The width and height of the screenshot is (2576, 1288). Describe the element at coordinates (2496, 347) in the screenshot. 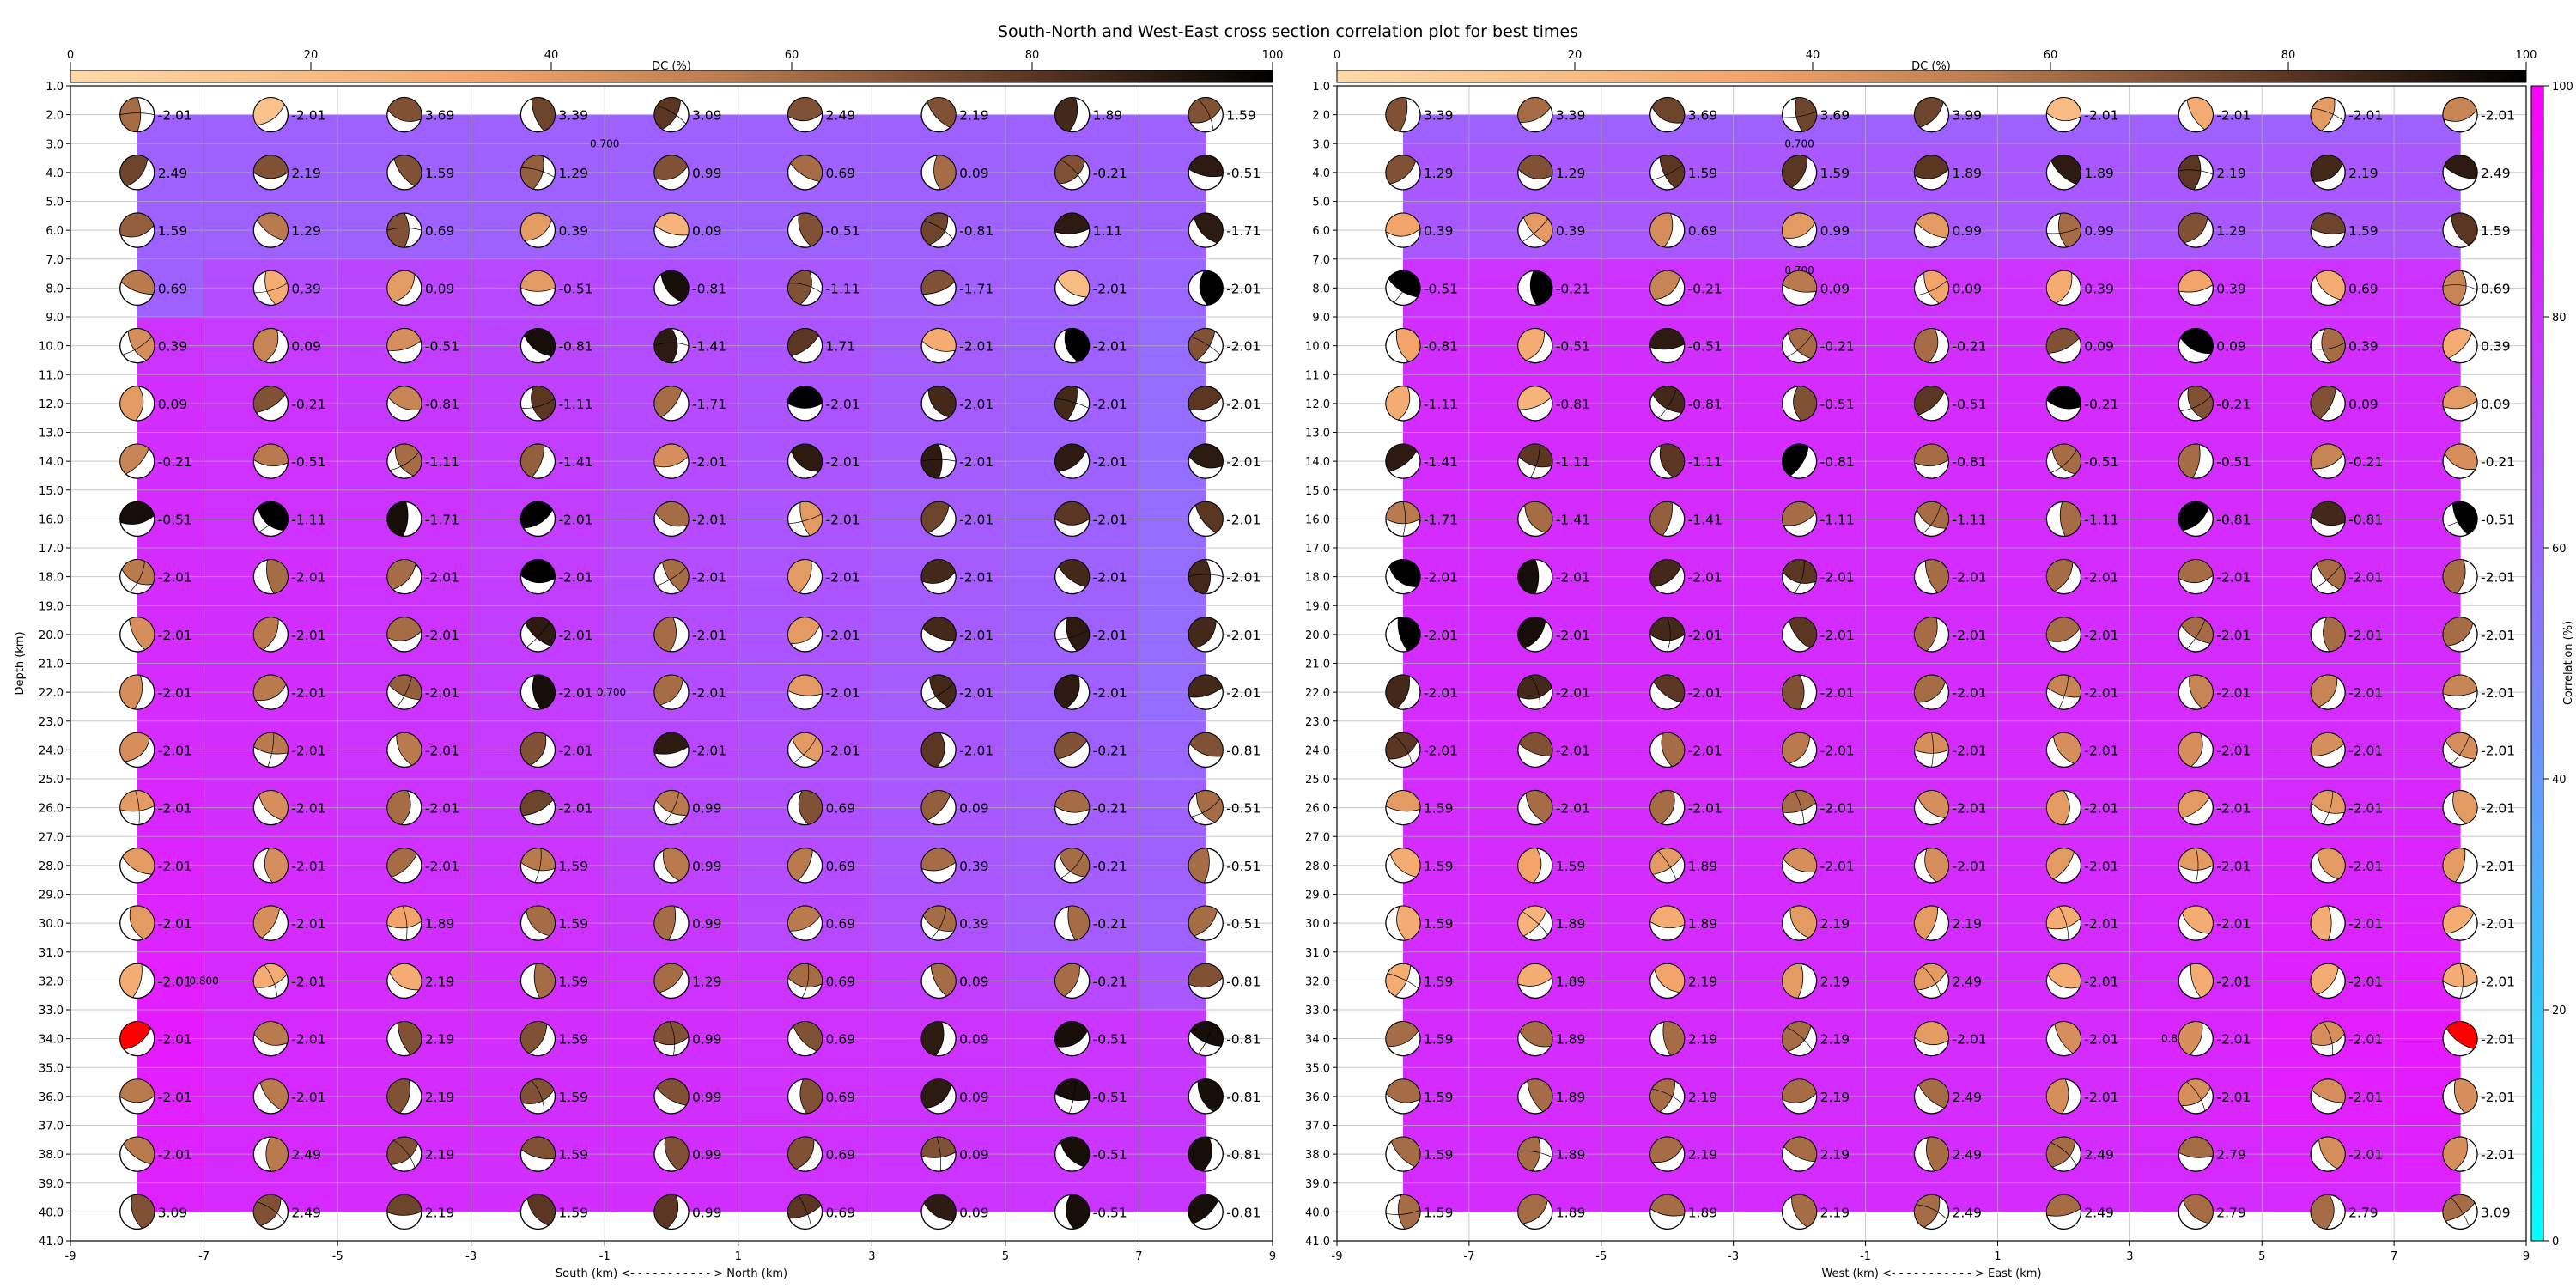

I see `time-shift-label: 0.39` at that location.